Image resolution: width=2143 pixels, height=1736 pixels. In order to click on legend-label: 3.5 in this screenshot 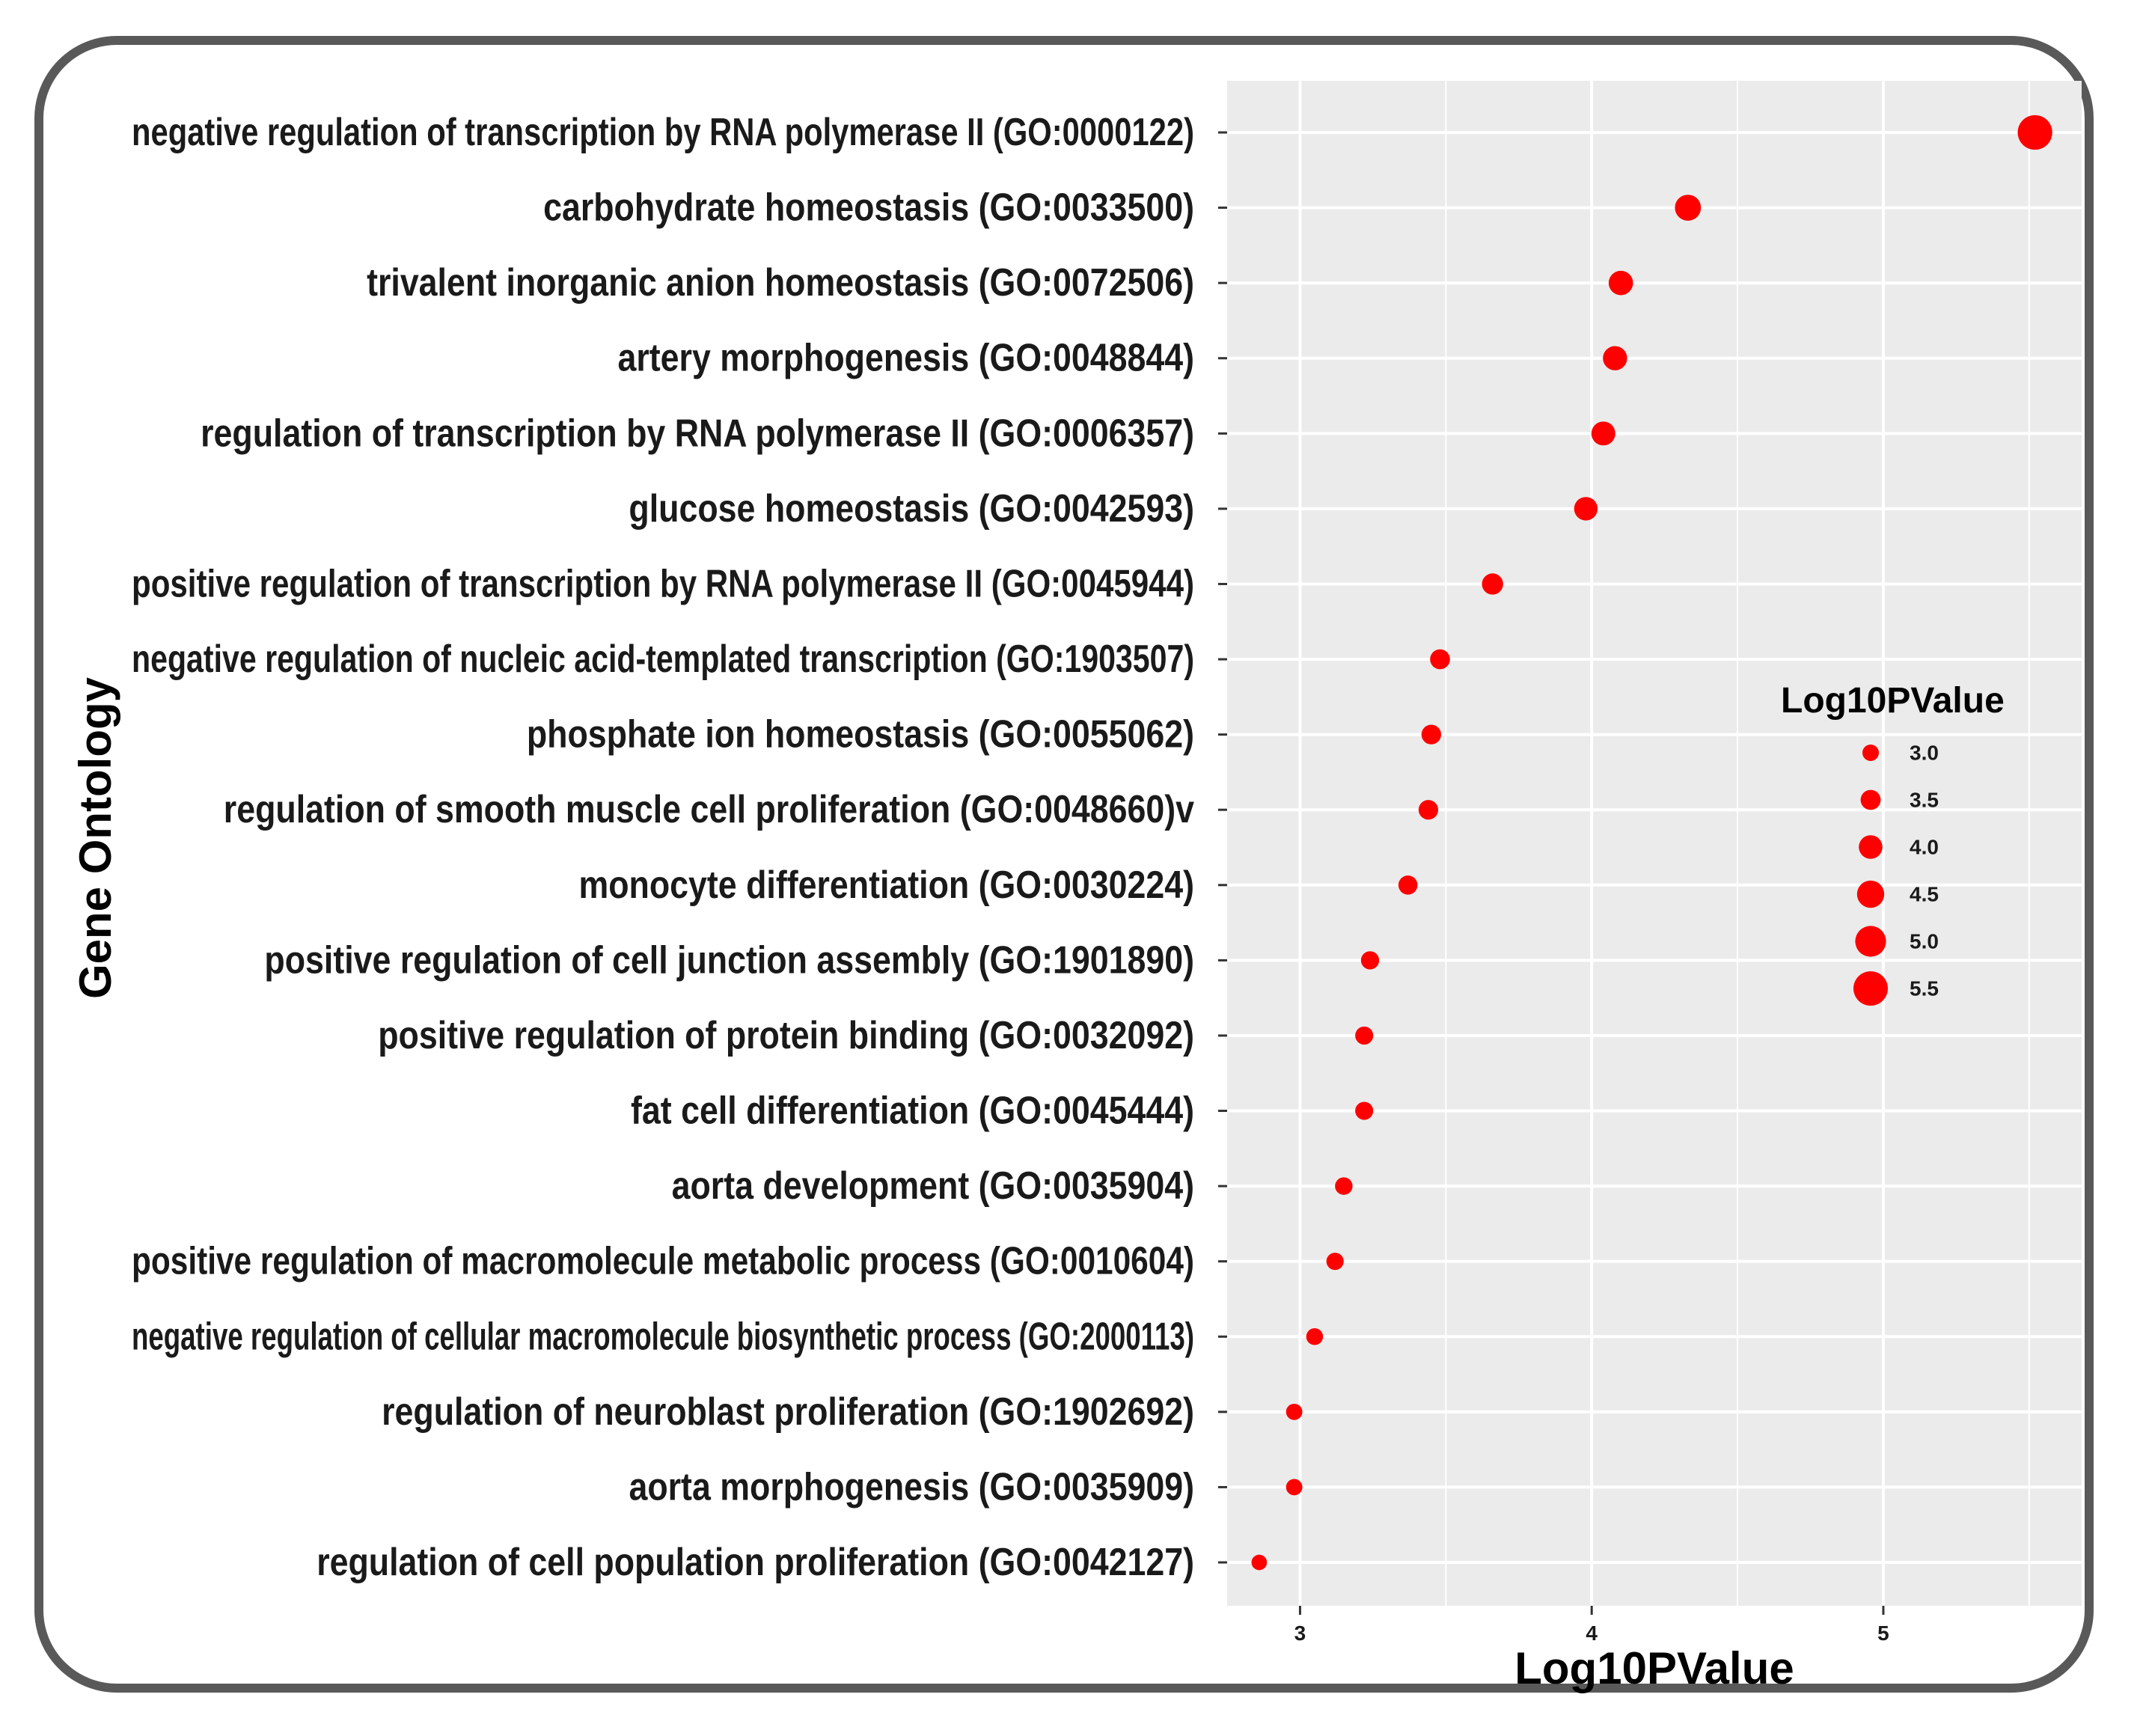, I will do `click(1925, 801)`.